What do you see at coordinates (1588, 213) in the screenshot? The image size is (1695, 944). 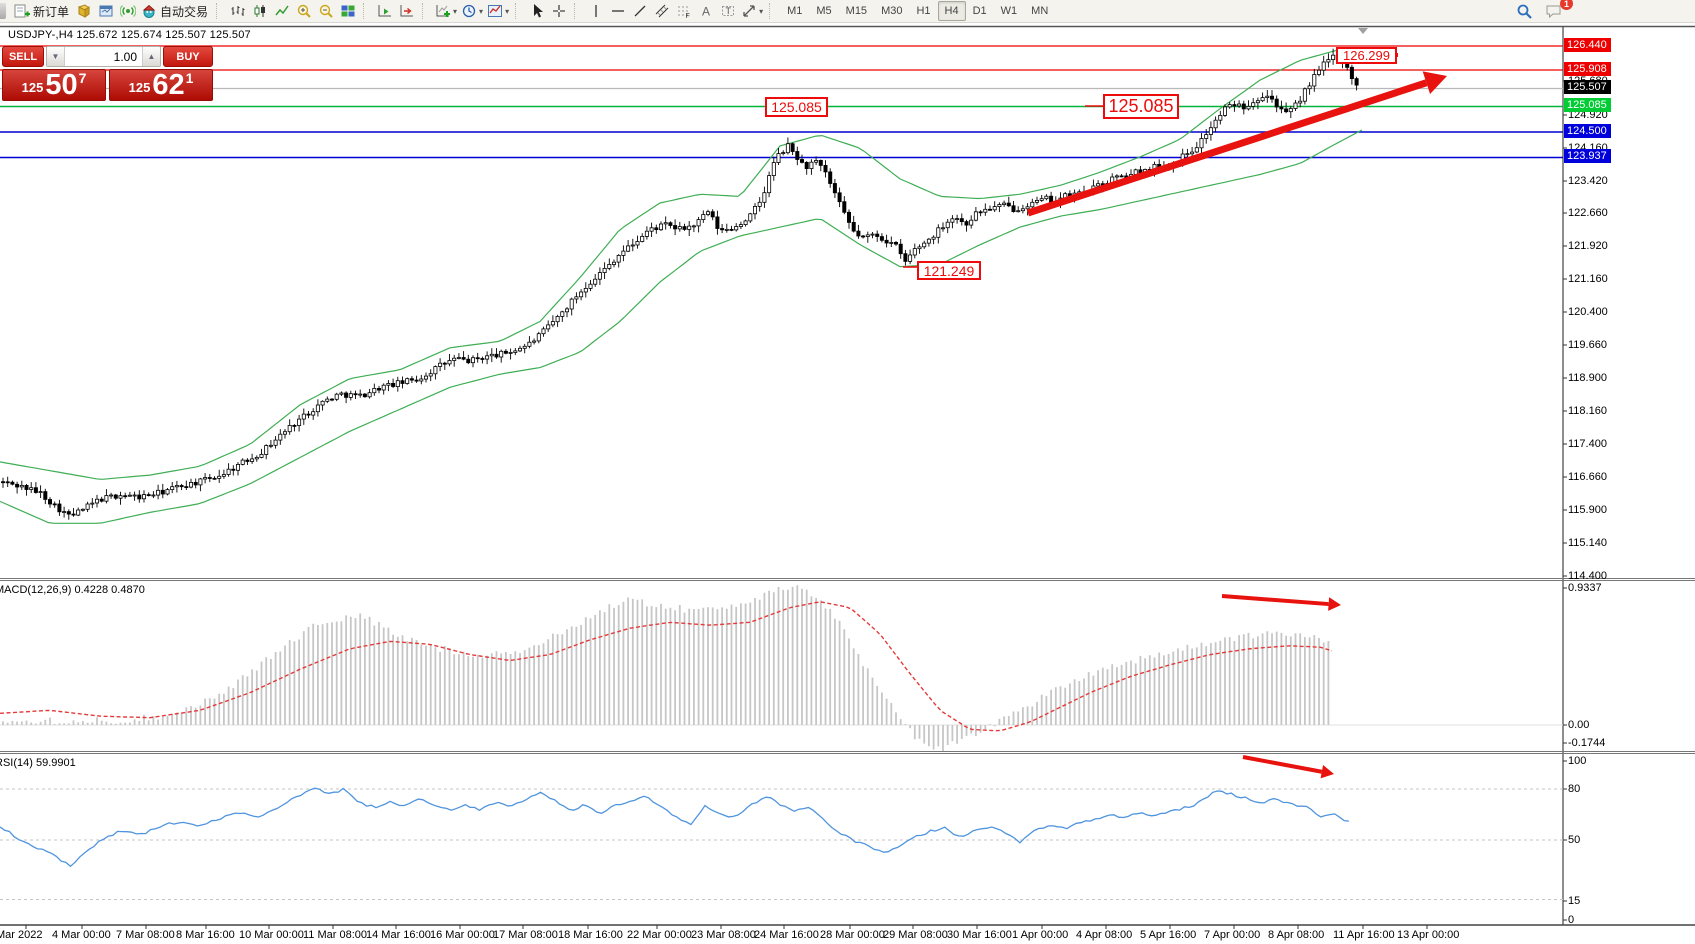 I see `price-tick-label: 122.660` at bounding box center [1588, 213].